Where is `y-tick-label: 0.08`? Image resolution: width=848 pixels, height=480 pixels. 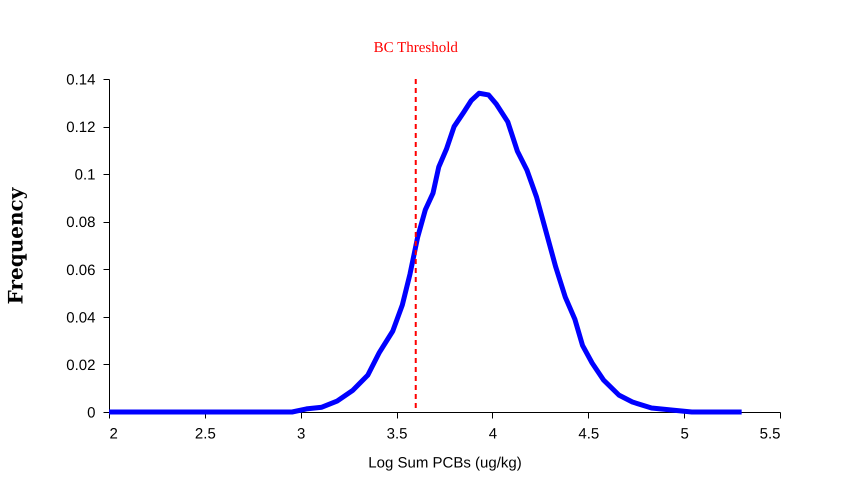 y-tick-label: 0.08 is located at coordinates (81, 223).